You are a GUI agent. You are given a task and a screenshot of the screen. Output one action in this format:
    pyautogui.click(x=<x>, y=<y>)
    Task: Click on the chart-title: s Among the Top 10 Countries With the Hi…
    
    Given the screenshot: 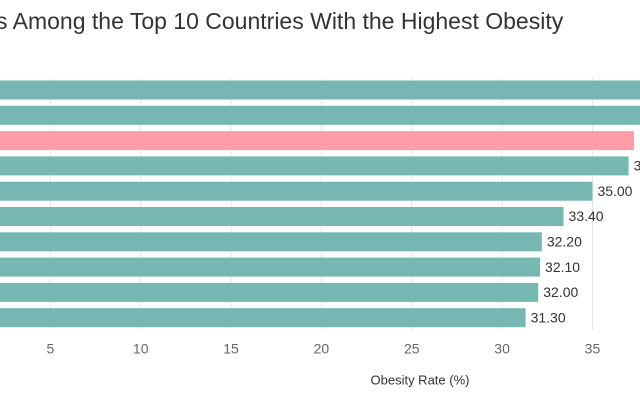 What is the action you would take?
    pyautogui.click(x=282, y=21)
    